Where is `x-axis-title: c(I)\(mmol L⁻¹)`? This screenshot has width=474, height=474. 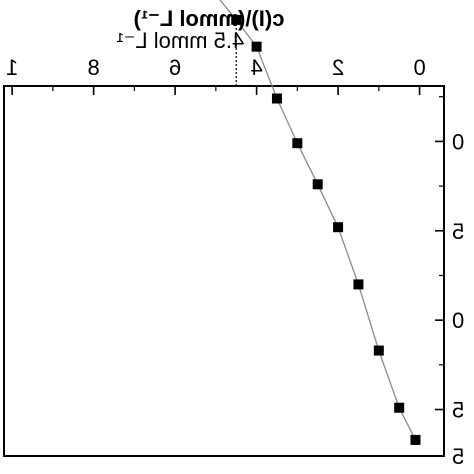 x-axis-title: c(I)\(mmol L⁻¹) is located at coordinates (209, 18).